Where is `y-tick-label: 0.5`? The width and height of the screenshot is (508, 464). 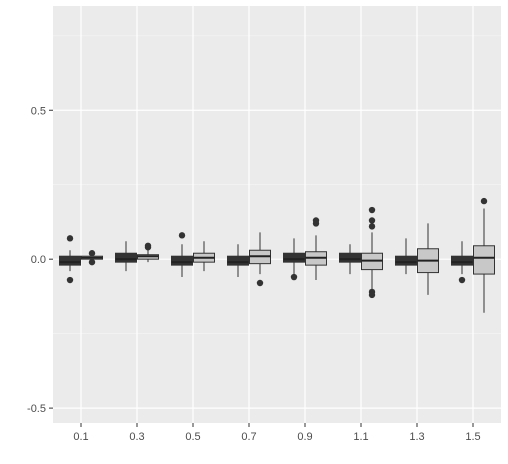 y-tick-label: 0.5 is located at coordinates (38, 111).